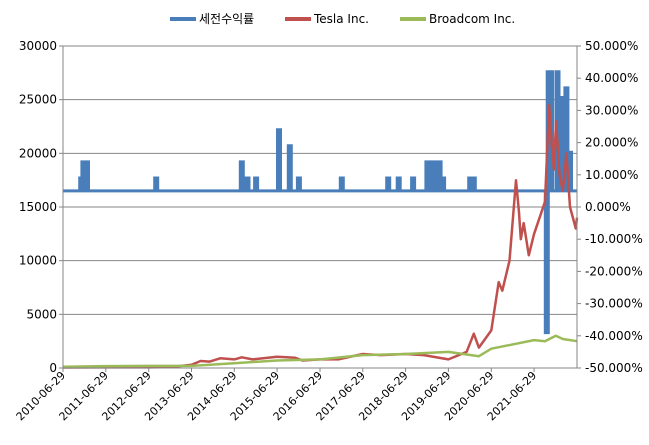  What do you see at coordinates (38, 207) in the screenshot?
I see `y-left-tick-label: 15000` at bounding box center [38, 207].